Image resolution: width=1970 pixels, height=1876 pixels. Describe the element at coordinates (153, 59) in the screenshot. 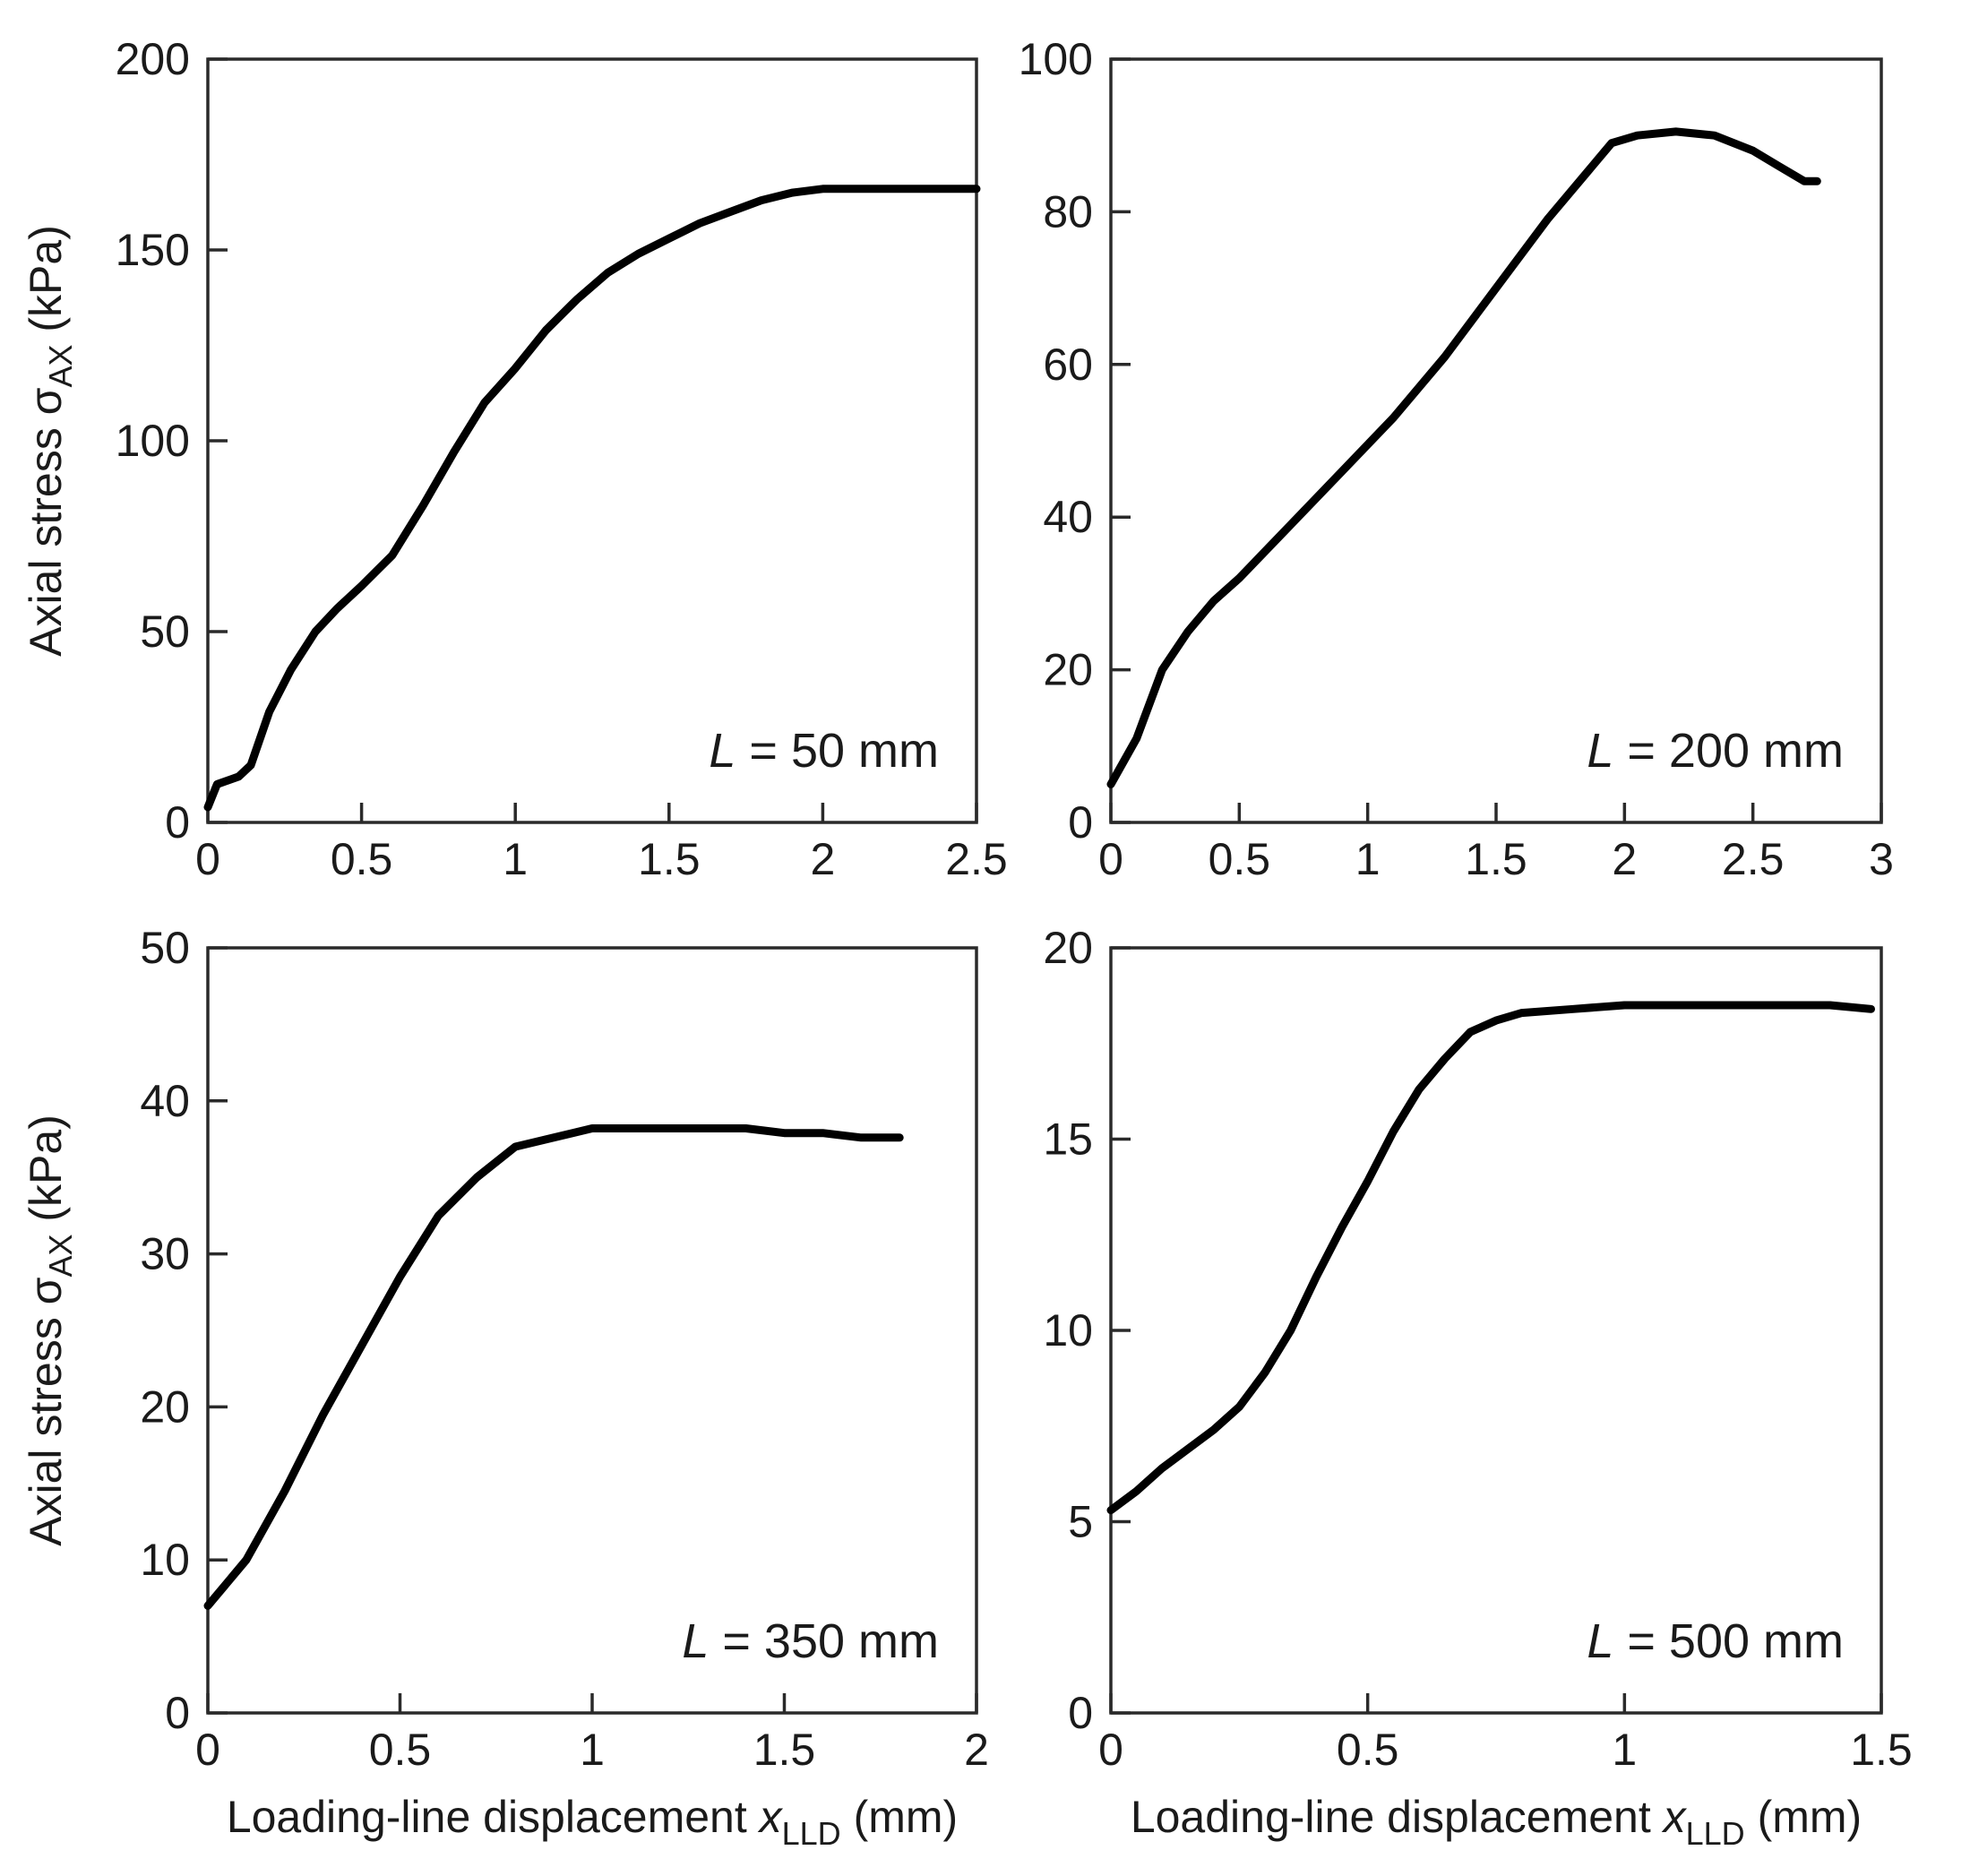

I see `y-tick-label: 200` at that location.